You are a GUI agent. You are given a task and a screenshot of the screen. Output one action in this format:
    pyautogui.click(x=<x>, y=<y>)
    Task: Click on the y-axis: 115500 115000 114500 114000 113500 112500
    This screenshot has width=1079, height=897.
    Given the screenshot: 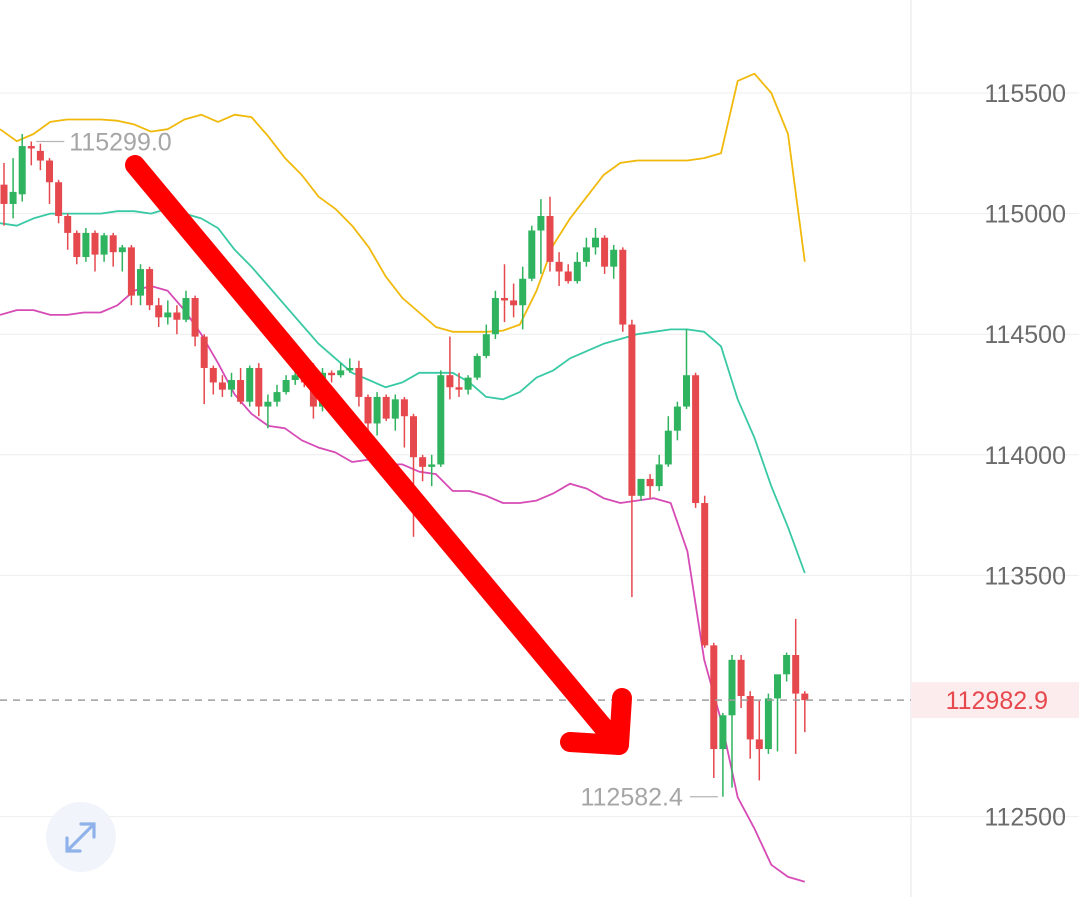 What is the action you would take?
    pyautogui.click(x=1025, y=456)
    